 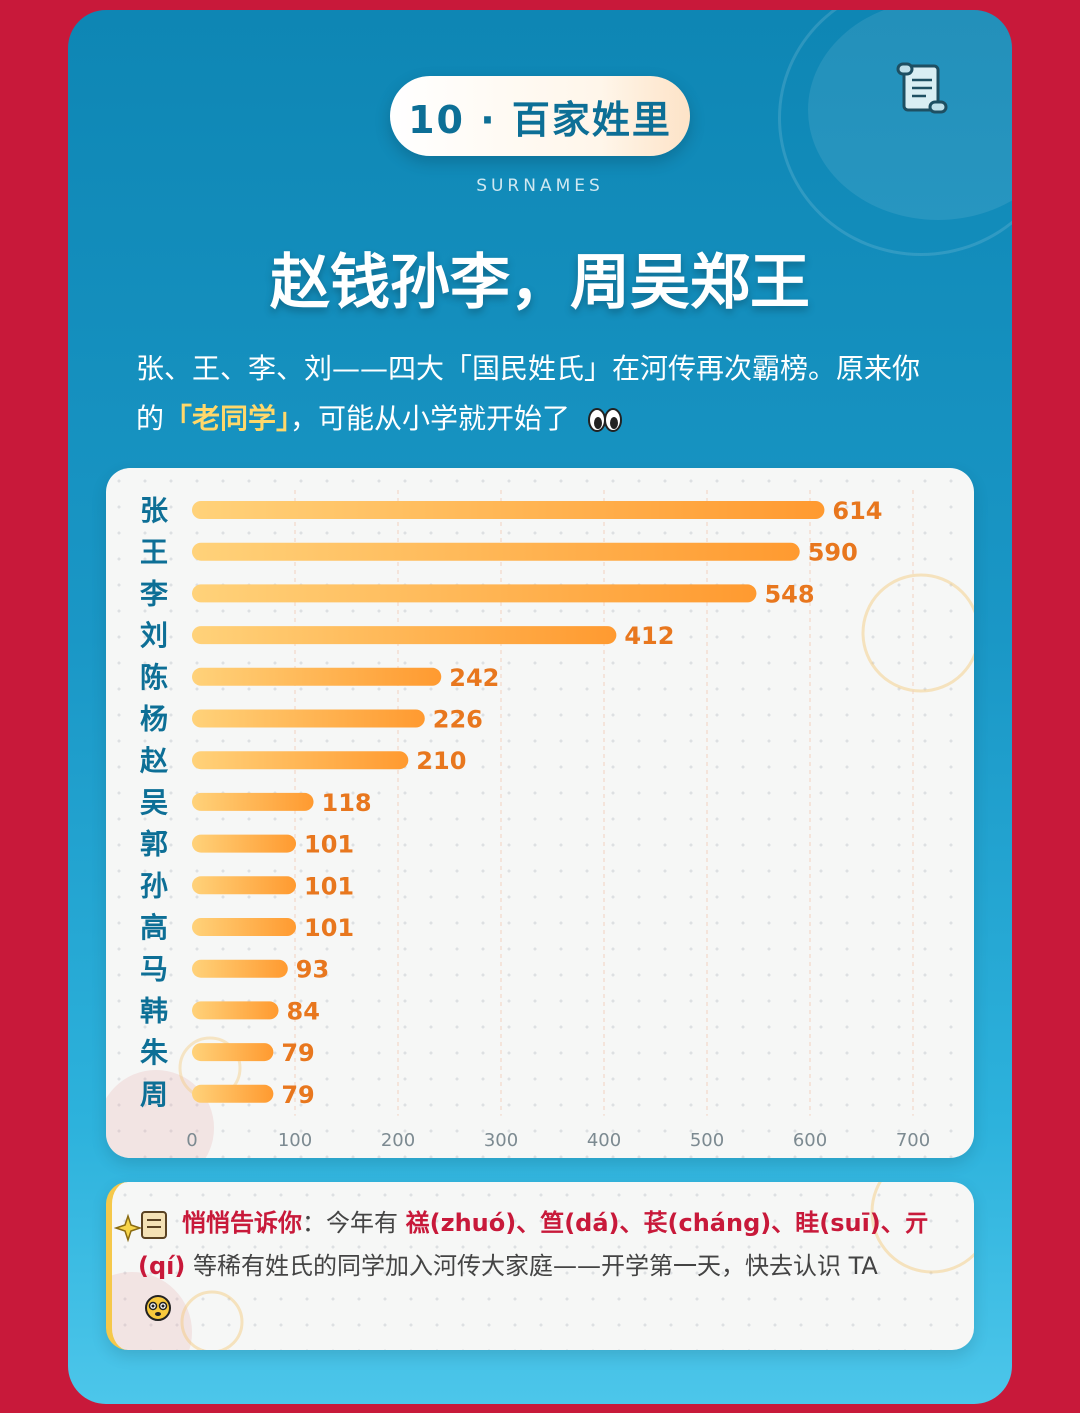 What do you see at coordinates (707, 1140) in the screenshot?
I see `x-tick-label: 500` at bounding box center [707, 1140].